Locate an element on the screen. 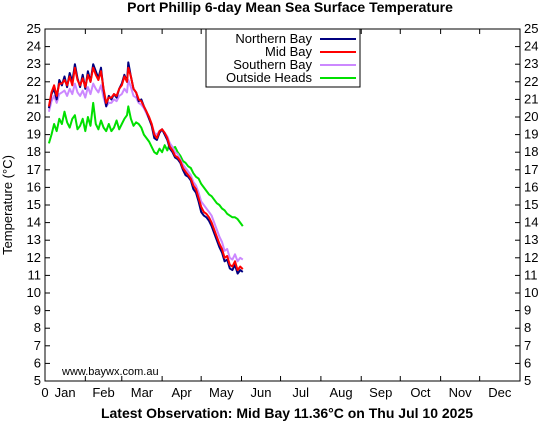 This screenshot has height=424, width=548. y-tick-label-right: 25 is located at coordinates (531, 28).